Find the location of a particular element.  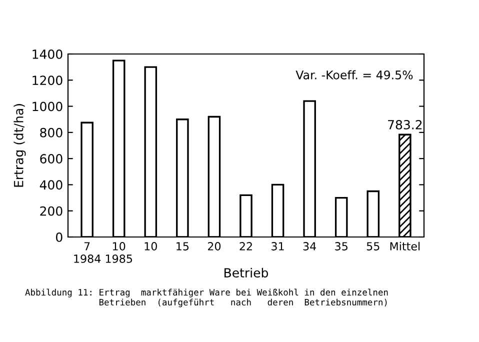

x-tick-label: 10 1985 is located at coordinates (119, 252).